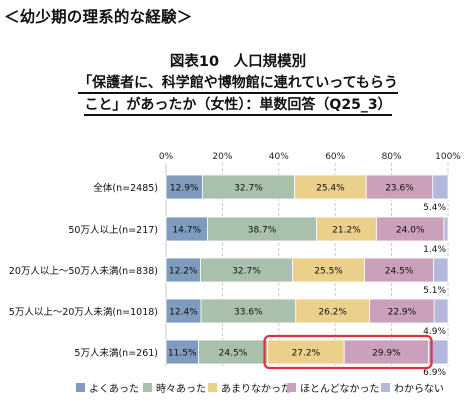 The width and height of the screenshot is (476, 402). I want to click on legend-label: よくあった, so click(114, 389).